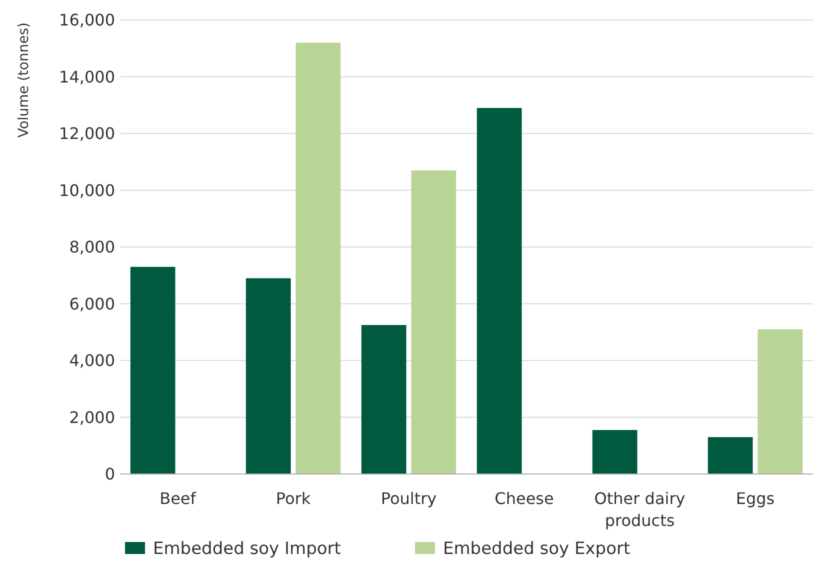 The height and width of the screenshot is (565, 833). Describe the element at coordinates (247, 548) in the screenshot. I see `legend-label: Embedded soy Import` at that location.